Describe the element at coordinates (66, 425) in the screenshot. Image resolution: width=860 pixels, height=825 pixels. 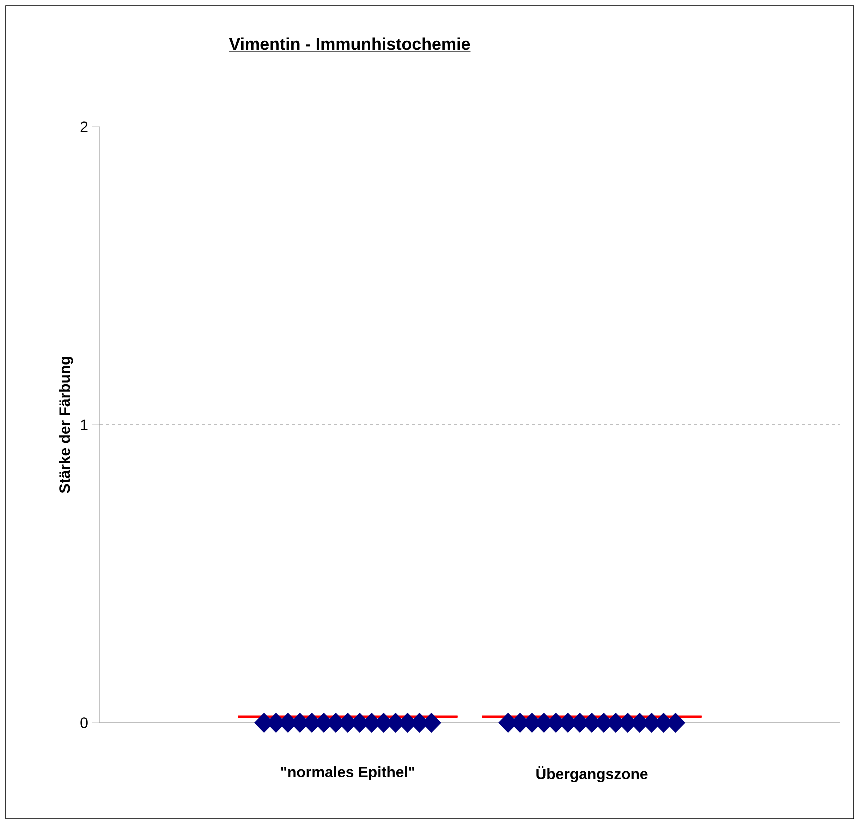
I see `y-axis-title: Stärke der Färbung` at that location.